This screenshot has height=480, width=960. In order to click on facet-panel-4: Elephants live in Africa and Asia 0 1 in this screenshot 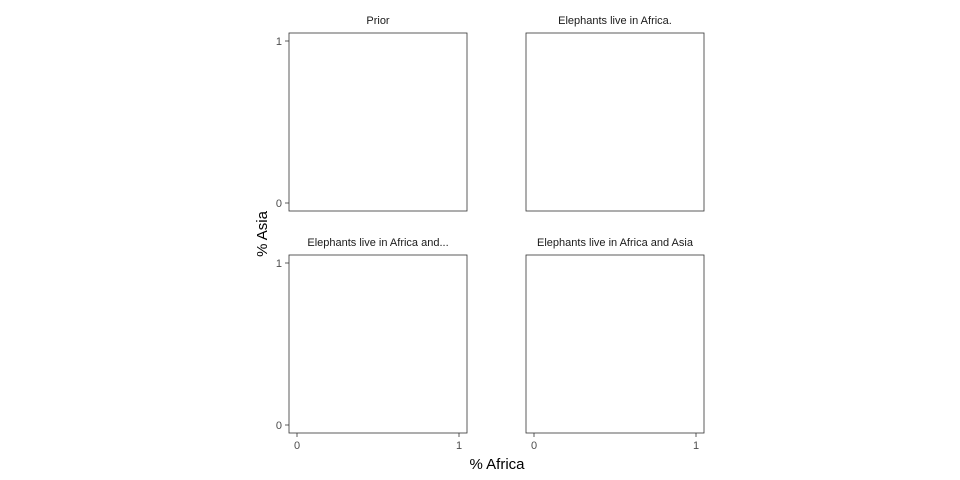, I will do `click(615, 344)`.